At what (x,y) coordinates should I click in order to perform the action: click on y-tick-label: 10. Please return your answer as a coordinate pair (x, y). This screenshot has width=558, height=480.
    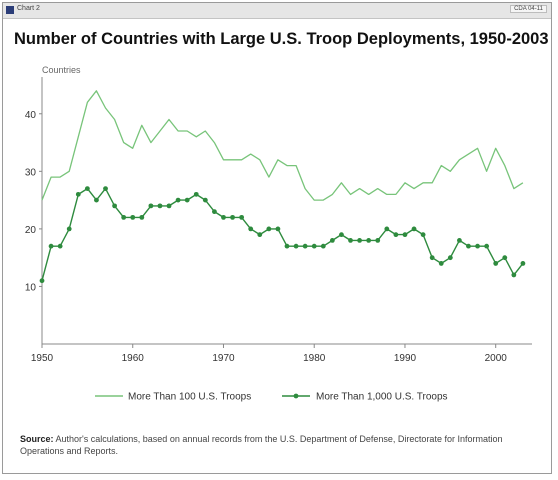
    Looking at the image, I should click on (31, 287).